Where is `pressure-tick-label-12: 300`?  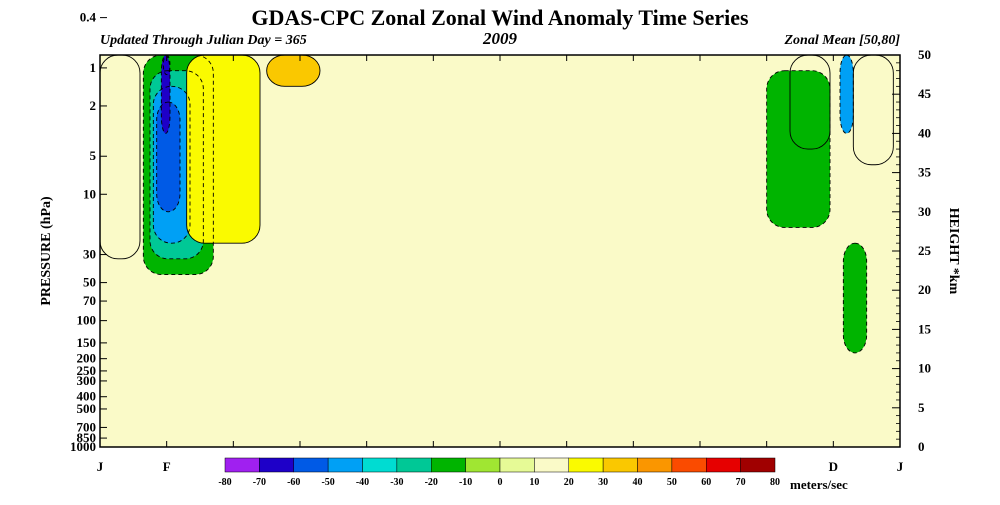
pressure-tick-label-12: 300 is located at coordinates (87, 380).